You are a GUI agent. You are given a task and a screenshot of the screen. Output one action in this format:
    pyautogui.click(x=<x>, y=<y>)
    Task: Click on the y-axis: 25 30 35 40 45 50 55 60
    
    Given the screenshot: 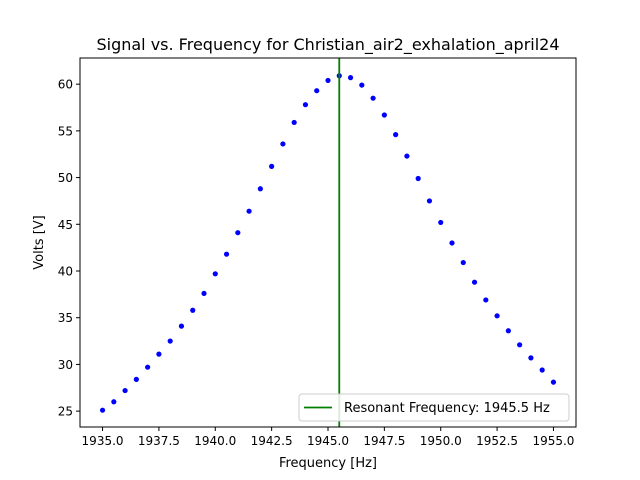 What is the action you would take?
    pyautogui.click(x=69, y=248)
    